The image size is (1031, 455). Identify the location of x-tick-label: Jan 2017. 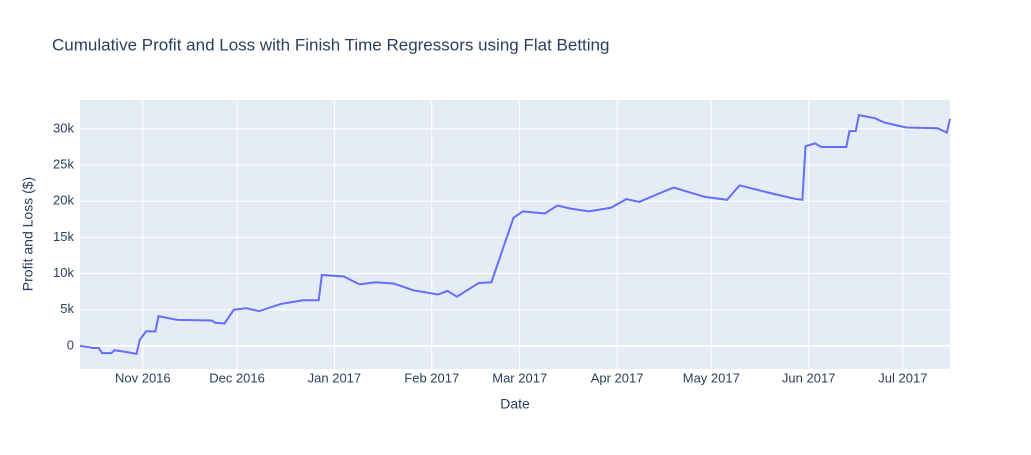
(335, 377).